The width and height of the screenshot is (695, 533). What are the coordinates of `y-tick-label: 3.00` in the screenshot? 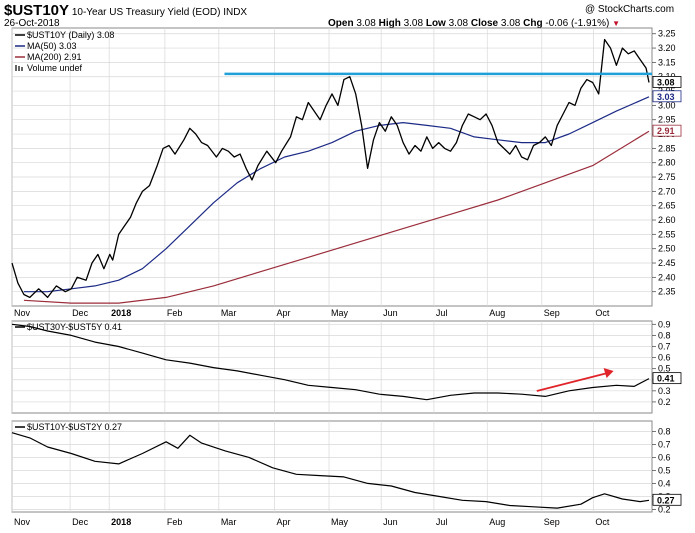 It's located at (667, 105).